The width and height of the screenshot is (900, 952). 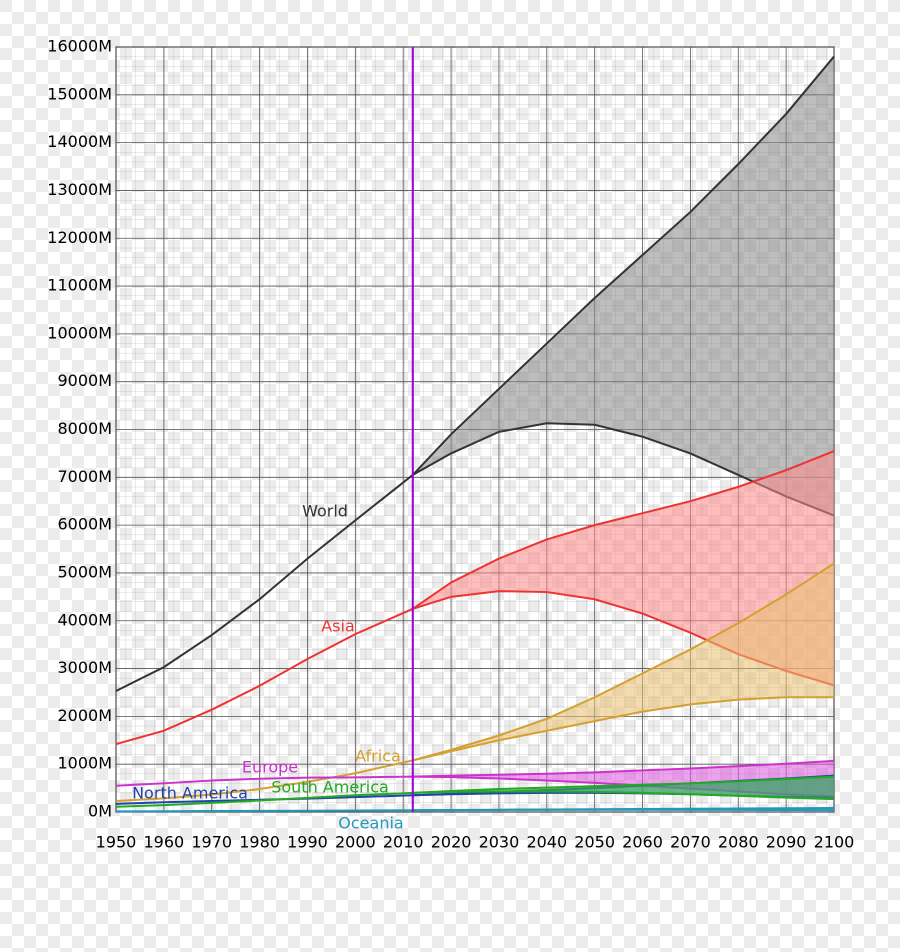 What do you see at coordinates (270, 767) in the screenshot?
I see `series-label: Europe` at bounding box center [270, 767].